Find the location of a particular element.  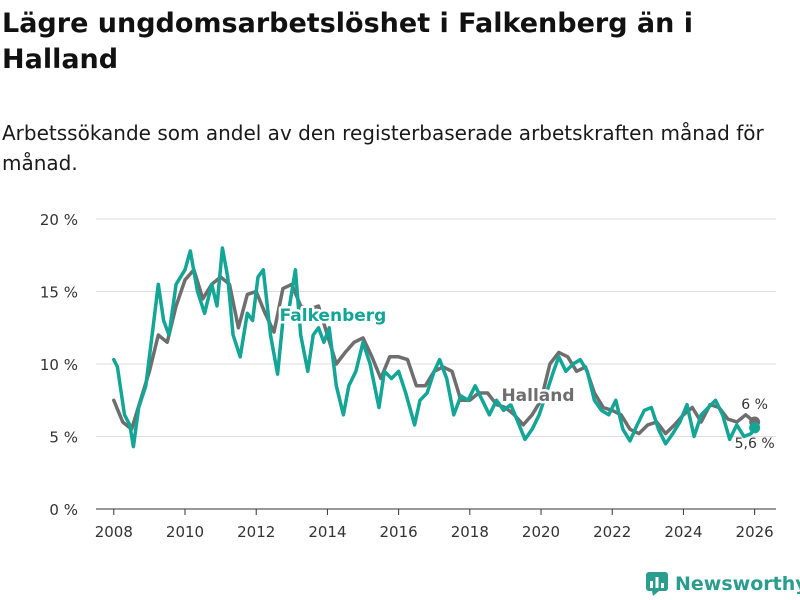

x-tick-label: 2020 is located at coordinates (541, 532).